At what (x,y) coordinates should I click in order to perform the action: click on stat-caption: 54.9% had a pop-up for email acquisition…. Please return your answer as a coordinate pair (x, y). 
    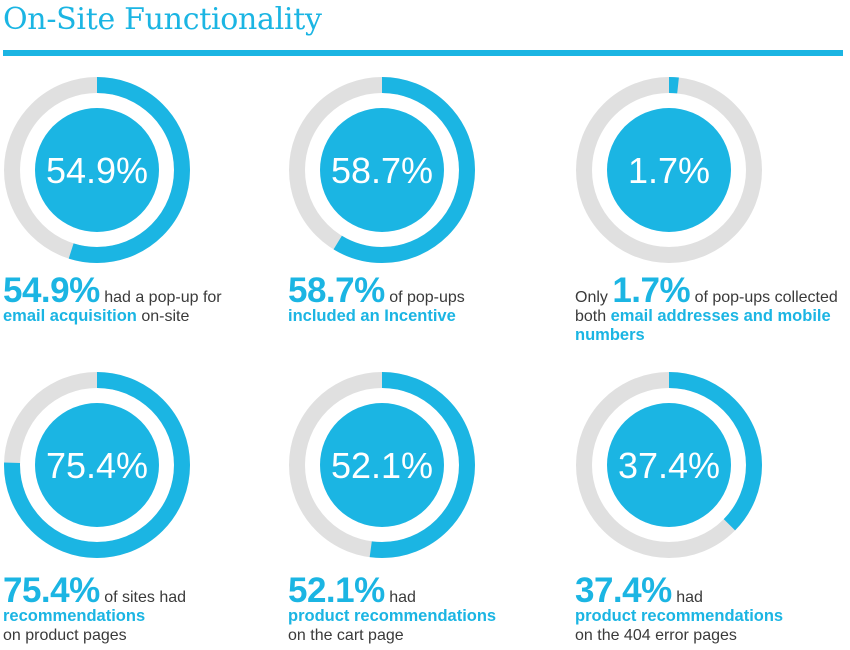
    Looking at the image, I should click on (139, 299).